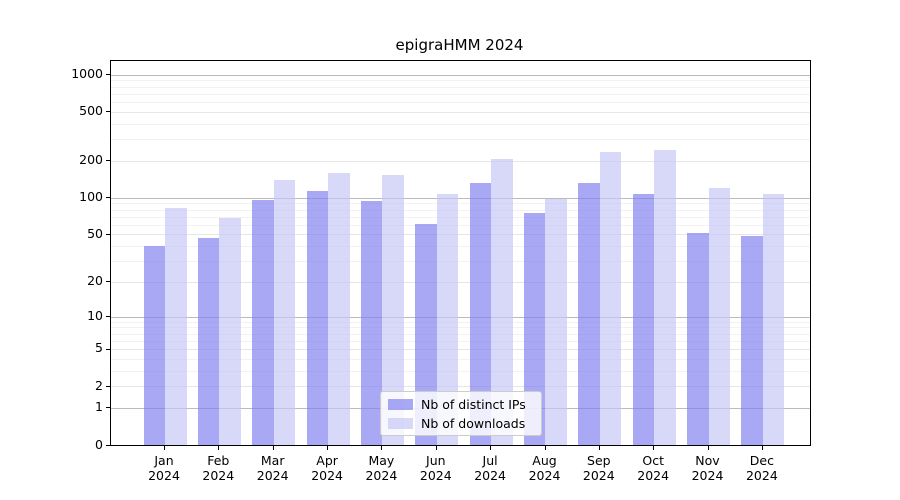 The image size is (900, 500). Describe the element at coordinates (707, 467) in the screenshot. I see `x-tick-label-nov: Nov 2024` at that location.